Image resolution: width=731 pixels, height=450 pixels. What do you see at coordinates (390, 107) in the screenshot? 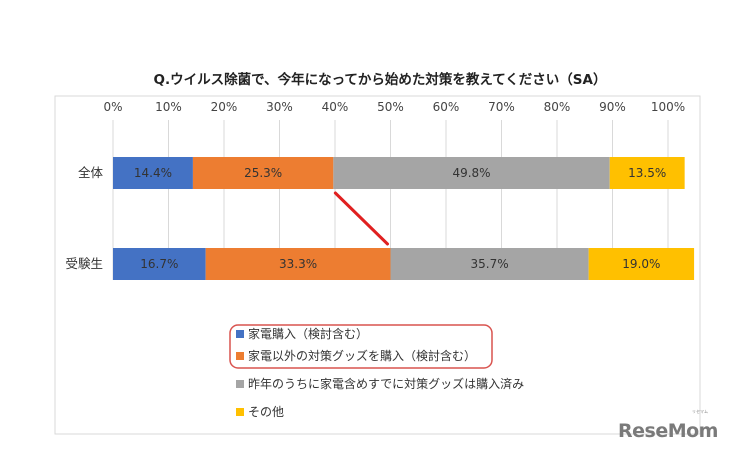
I see `x-tick-label: 50%` at bounding box center [390, 107].